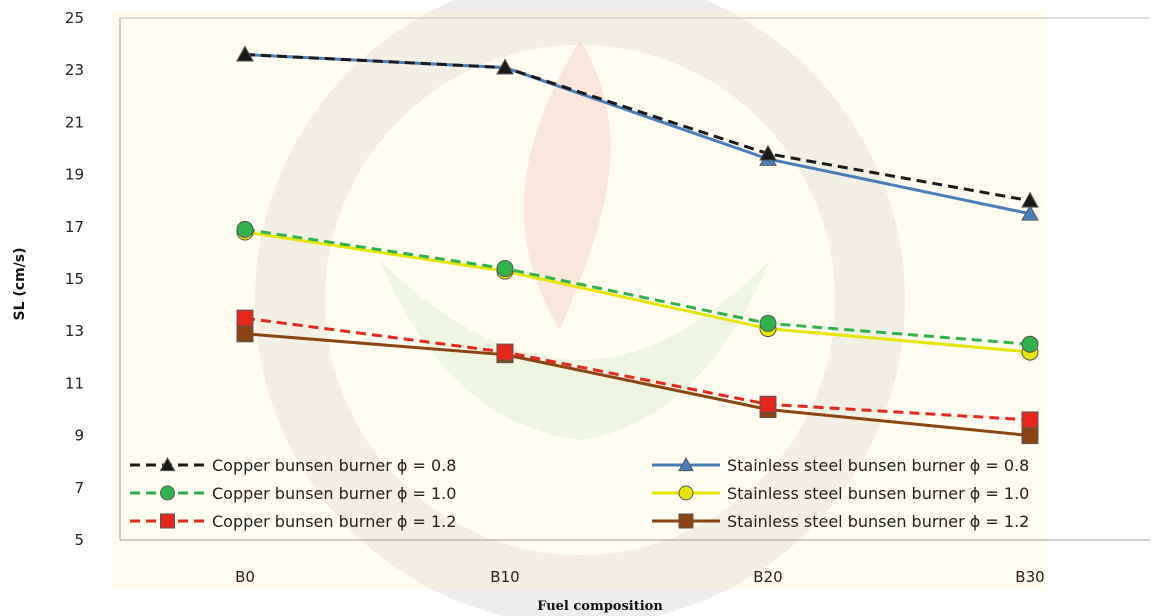  What do you see at coordinates (79, 540) in the screenshot?
I see `y-tick-label: 5` at bounding box center [79, 540].